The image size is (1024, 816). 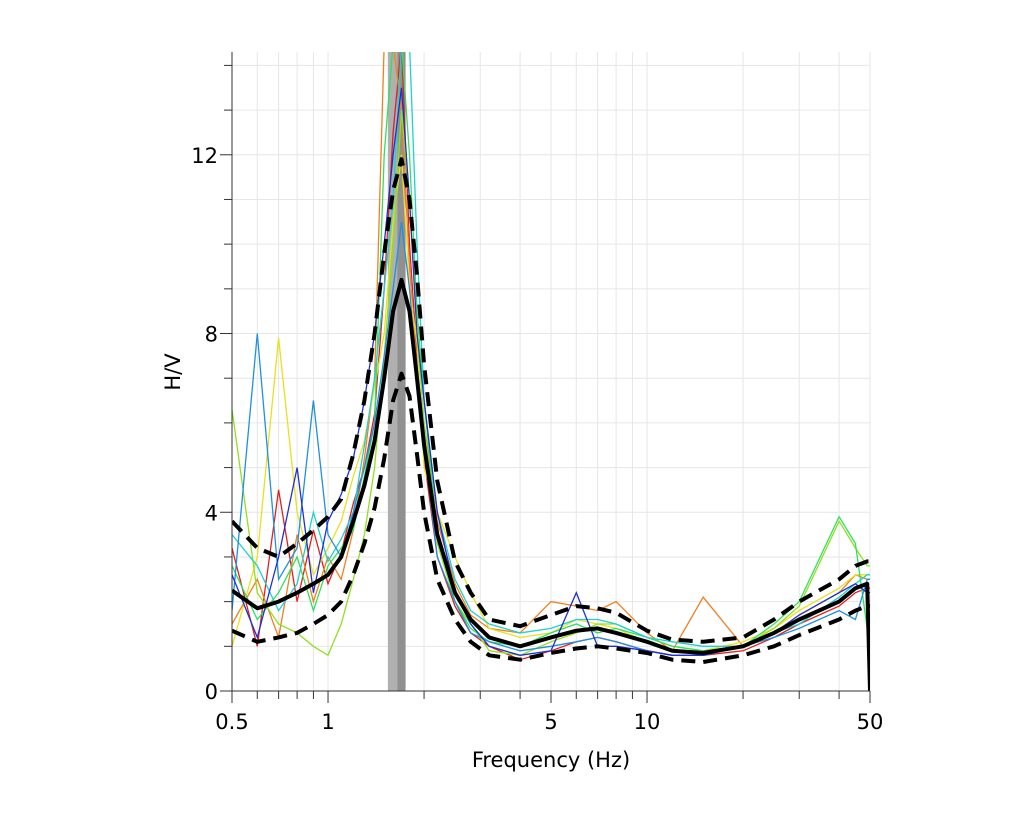 I want to click on y-tick-label: 12, so click(x=204, y=156).